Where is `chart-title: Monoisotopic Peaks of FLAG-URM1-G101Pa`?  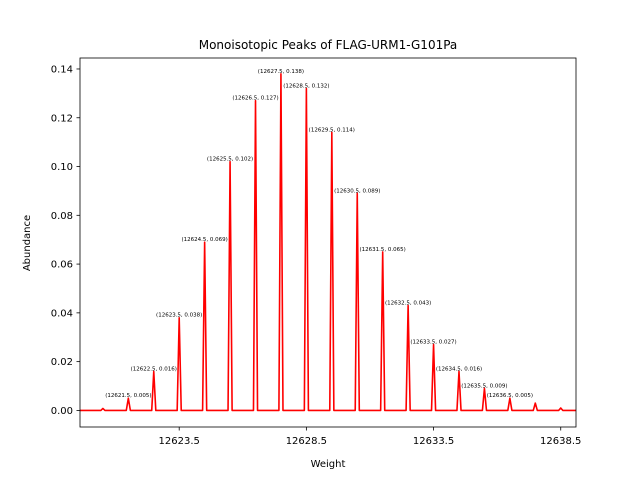 chart-title: Monoisotopic Peaks of FLAG-URM1-G101Pa is located at coordinates (328, 45).